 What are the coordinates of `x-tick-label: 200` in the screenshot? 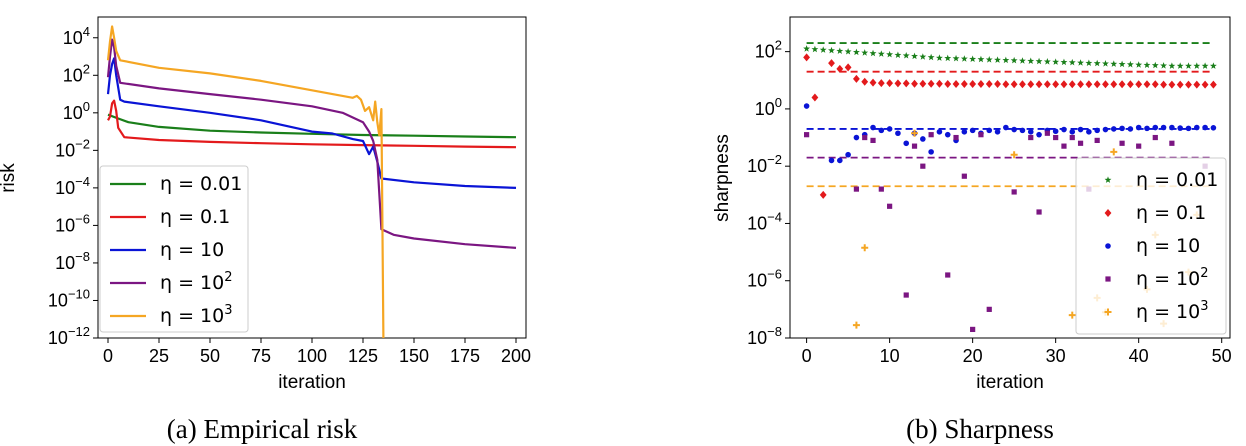 It's located at (516, 356).